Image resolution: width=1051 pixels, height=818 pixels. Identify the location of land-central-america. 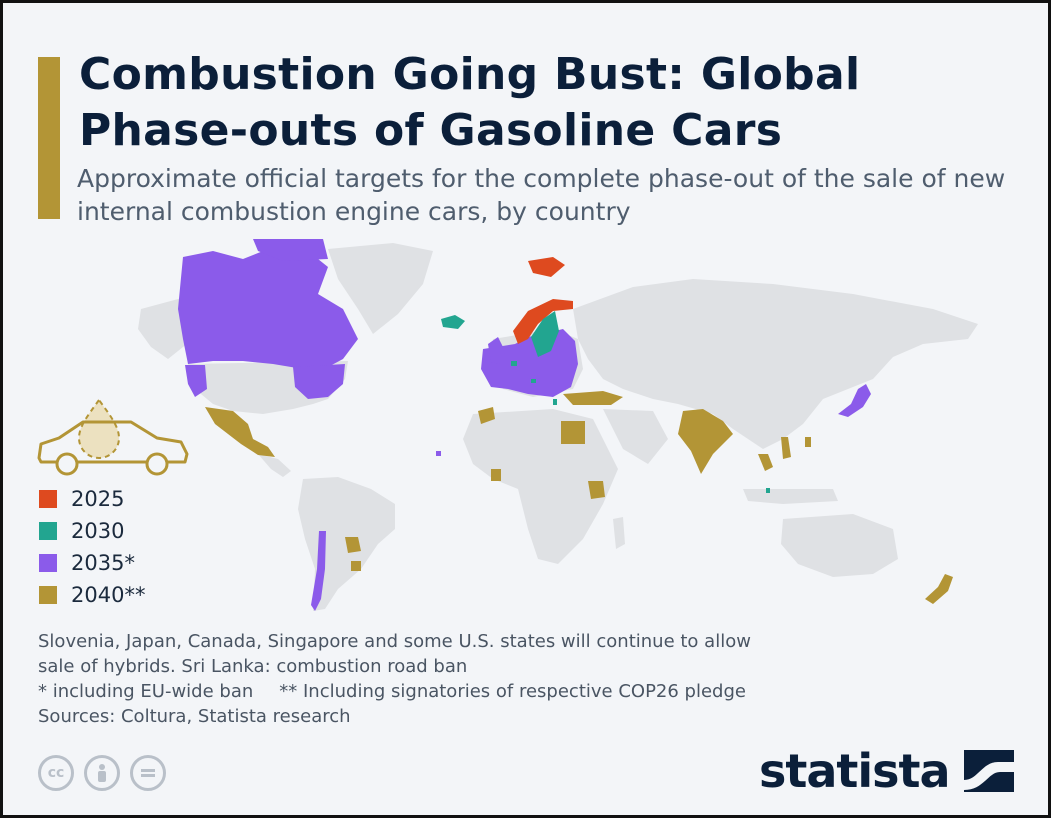
(274, 465).